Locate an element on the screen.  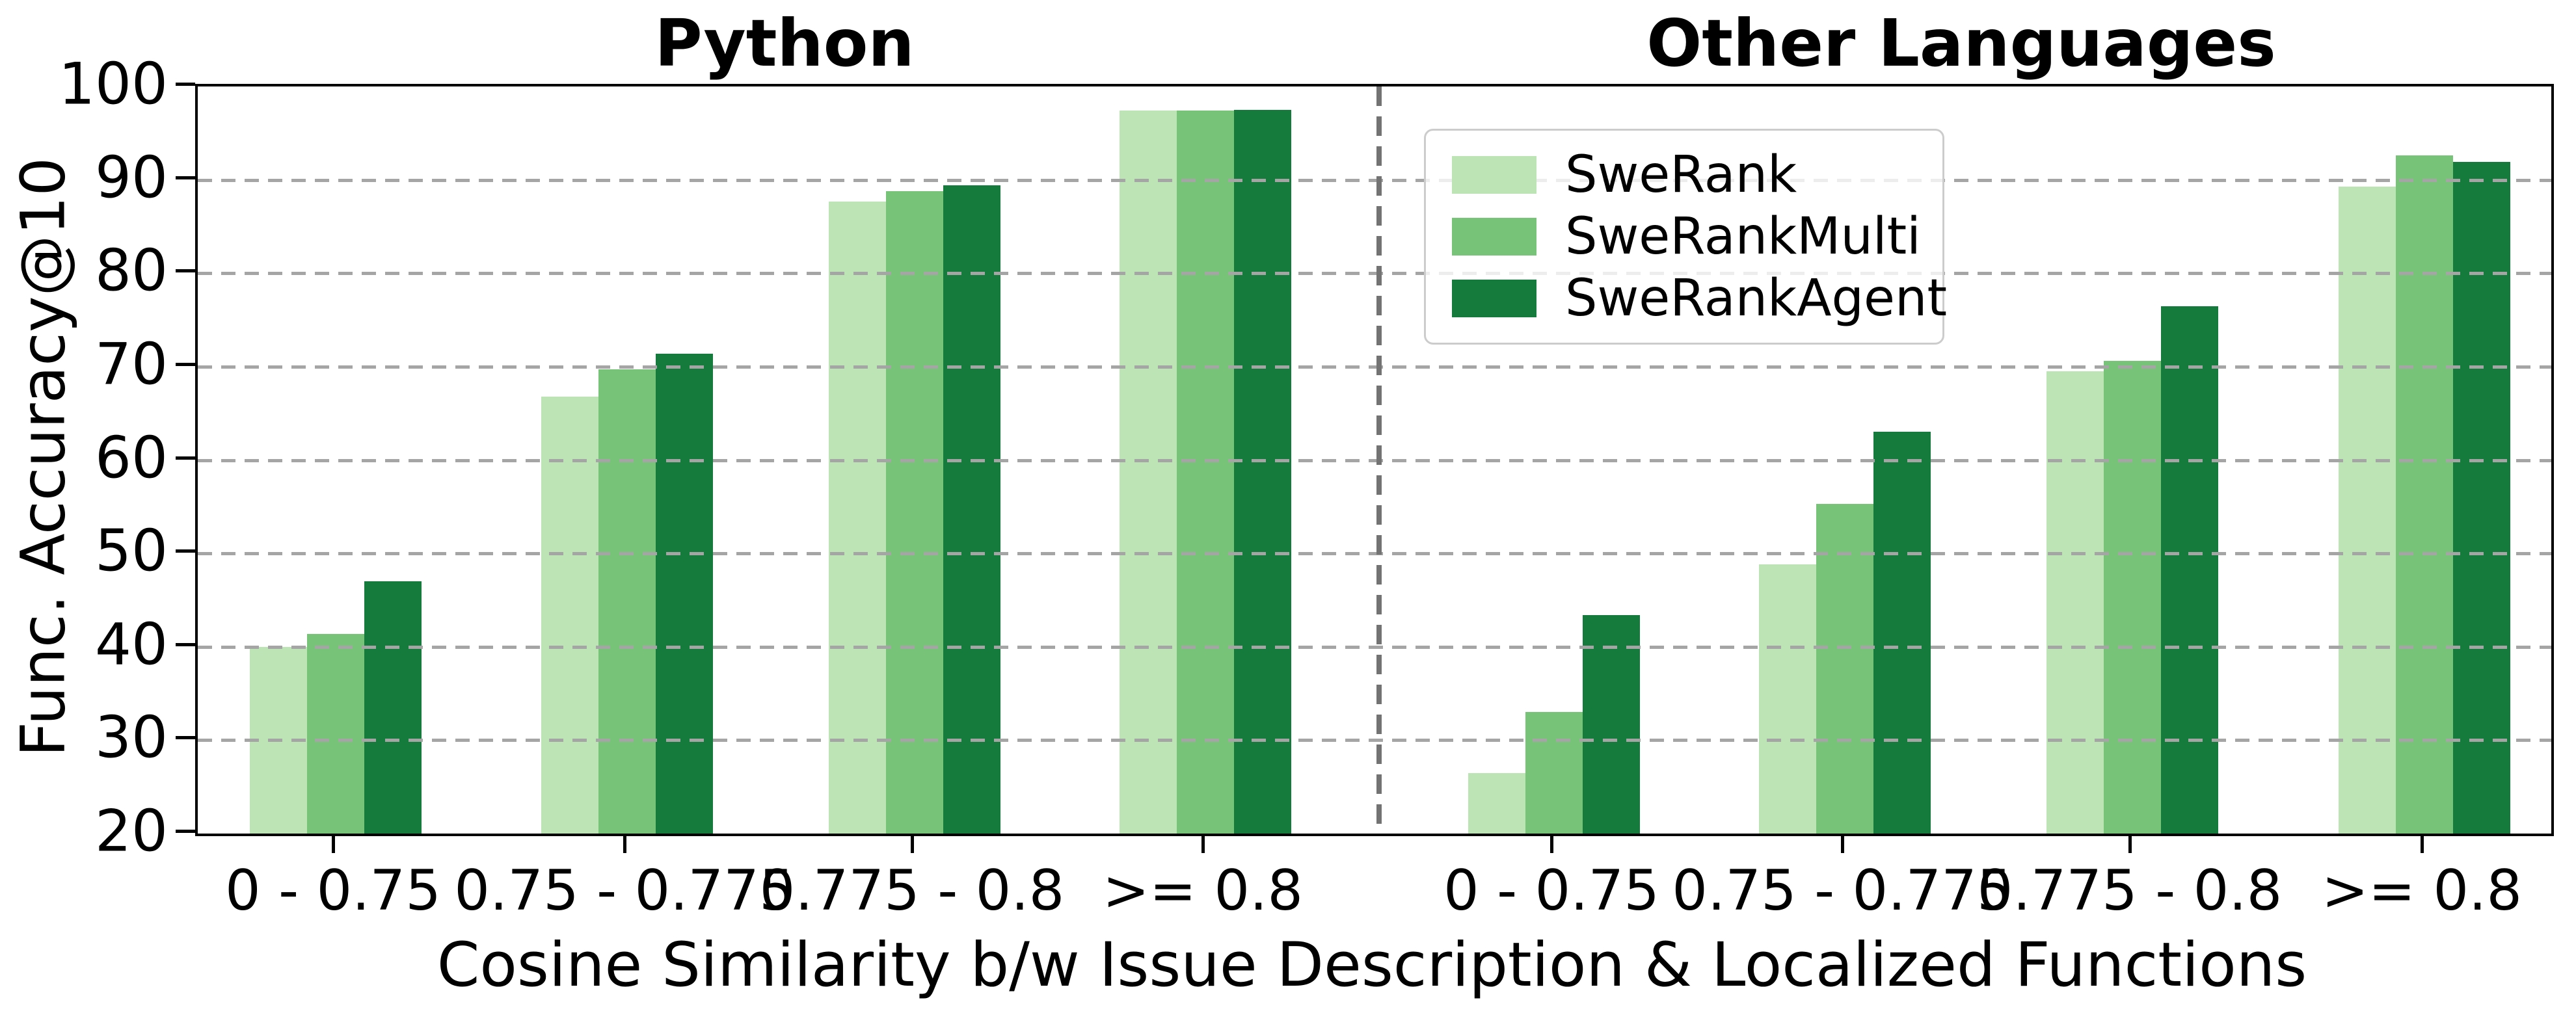
y-tick-label-50: 50 is located at coordinates (131, 551).